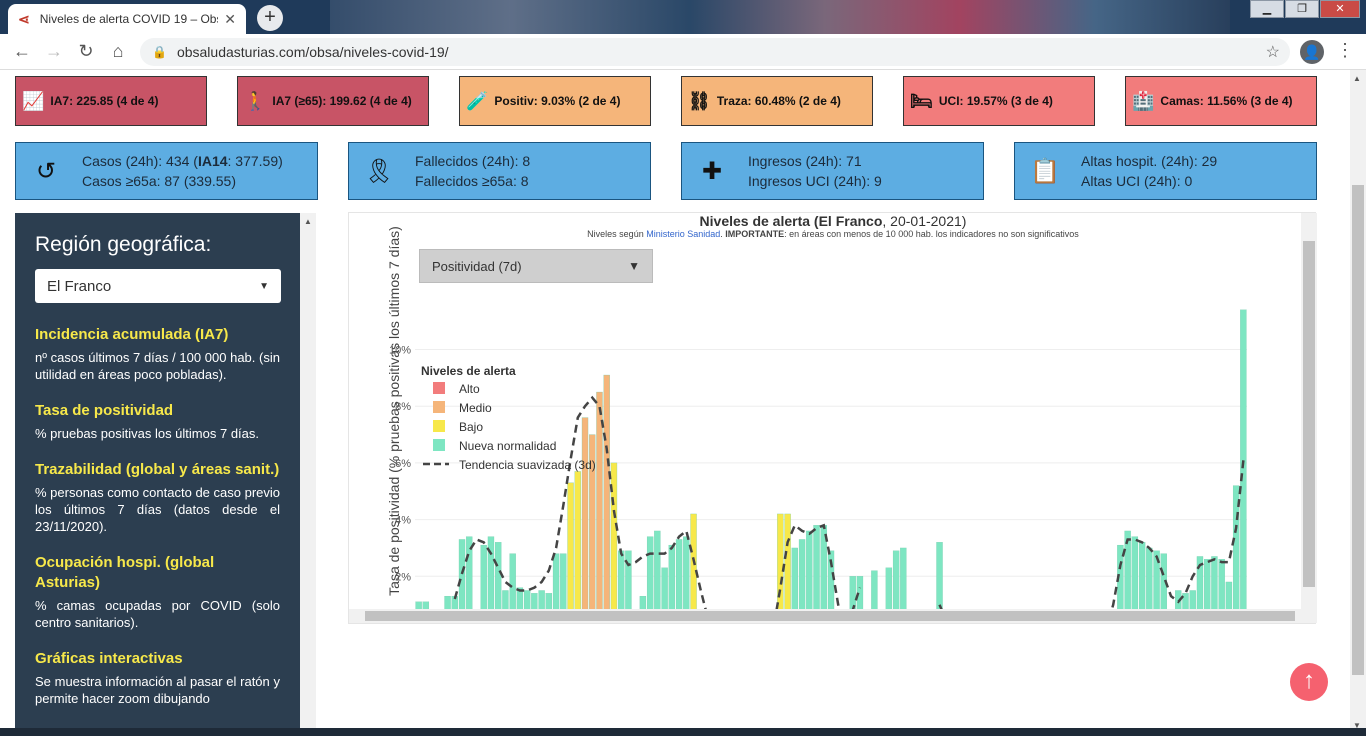 This screenshot has width=1366, height=736. What do you see at coordinates (815, 181) in the screenshot?
I see `stat-line-2: Ingresos UCI (24h): 9` at bounding box center [815, 181].